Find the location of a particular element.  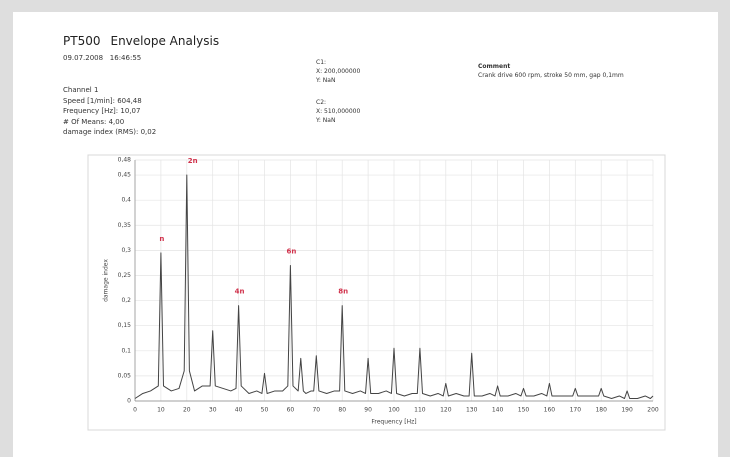

x-tick-label: 110 is located at coordinates (420, 410).